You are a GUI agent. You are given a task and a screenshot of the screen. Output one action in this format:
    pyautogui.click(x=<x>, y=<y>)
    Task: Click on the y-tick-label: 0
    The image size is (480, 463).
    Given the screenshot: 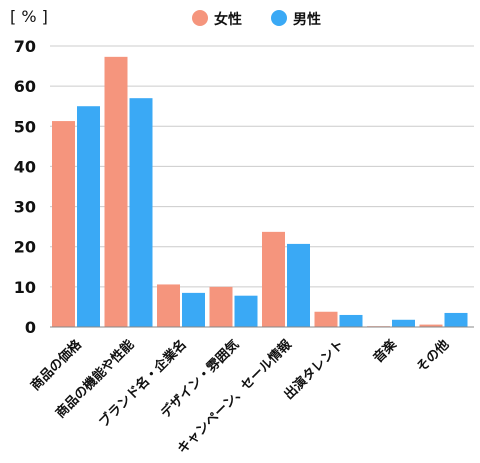 What is the action you would take?
    pyautogui.click(x=30, y=327)
    